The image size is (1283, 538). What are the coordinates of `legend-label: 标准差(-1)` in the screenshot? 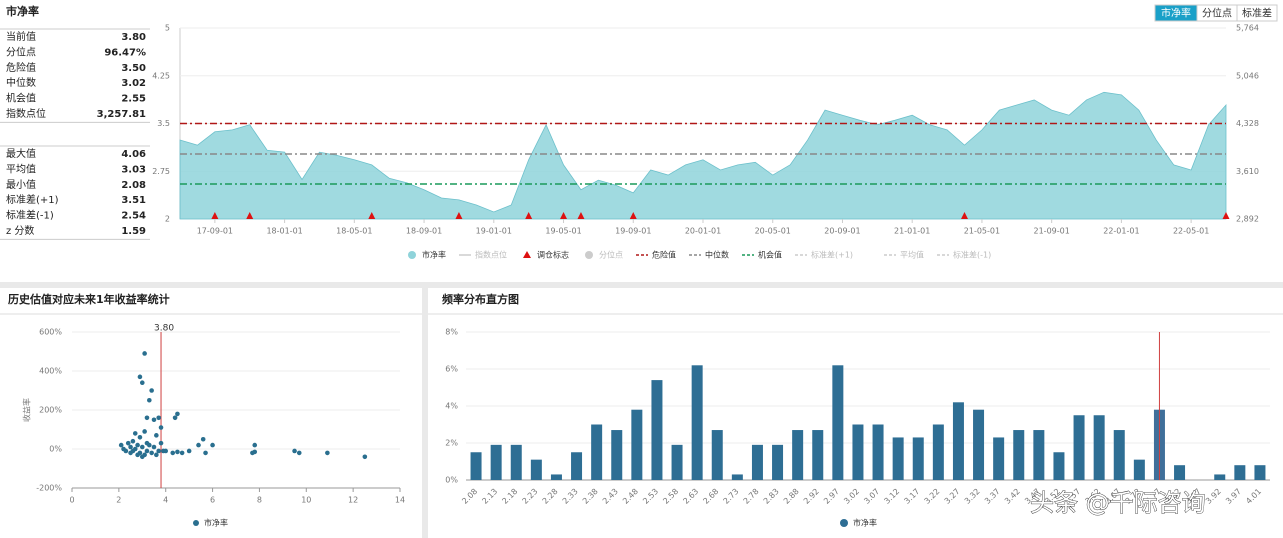 It's located at (972, 255).